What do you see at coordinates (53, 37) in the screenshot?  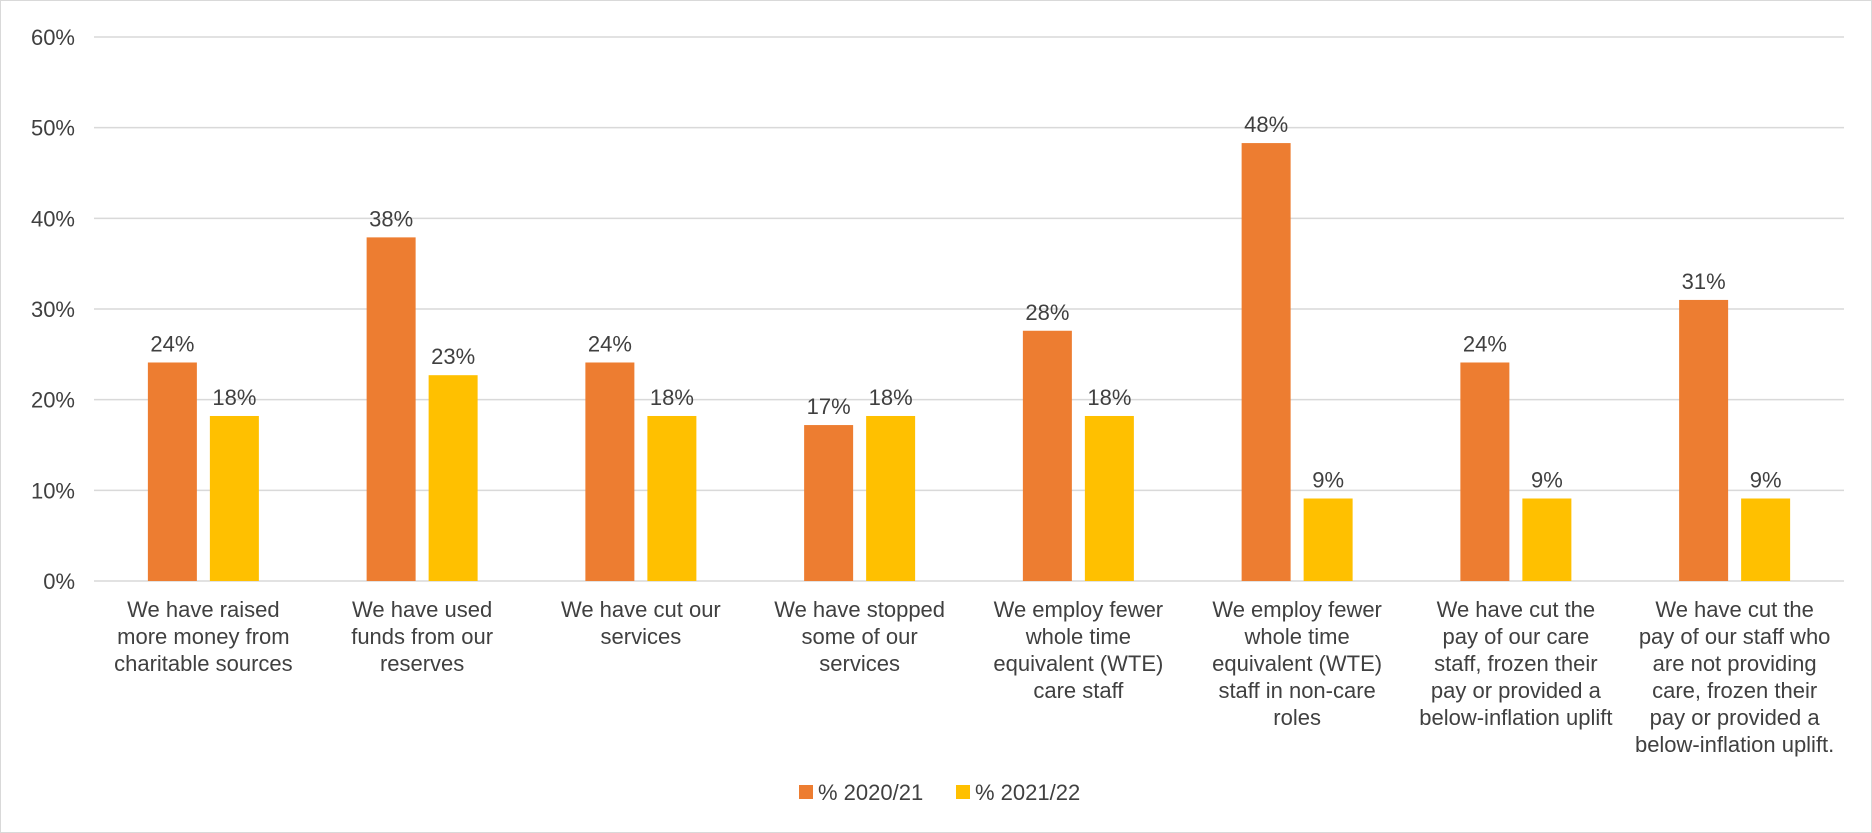 I see `y-tick-label: 60%` at bounding box center [53, 37].